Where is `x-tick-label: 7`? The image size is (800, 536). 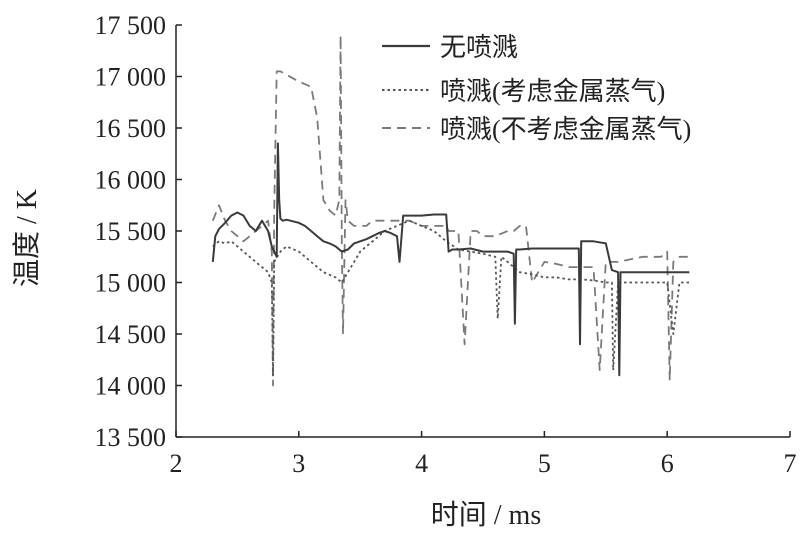 x-tick-label: 7 is located at coordinates (790, 463).